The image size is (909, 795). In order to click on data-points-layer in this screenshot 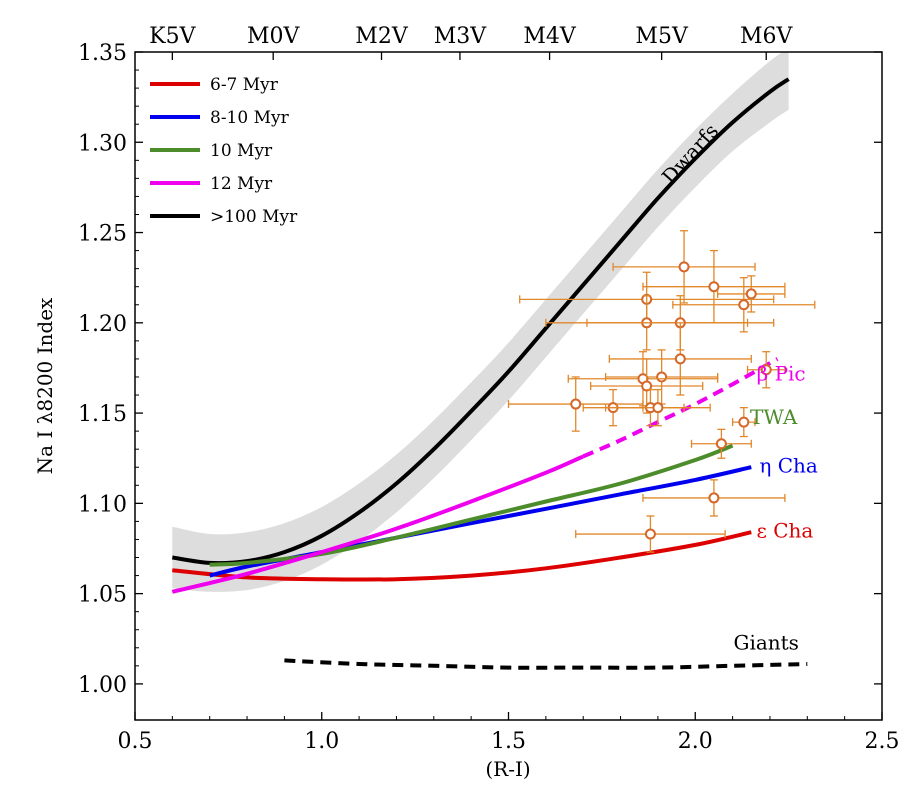, I will do `click(661, 391)`.